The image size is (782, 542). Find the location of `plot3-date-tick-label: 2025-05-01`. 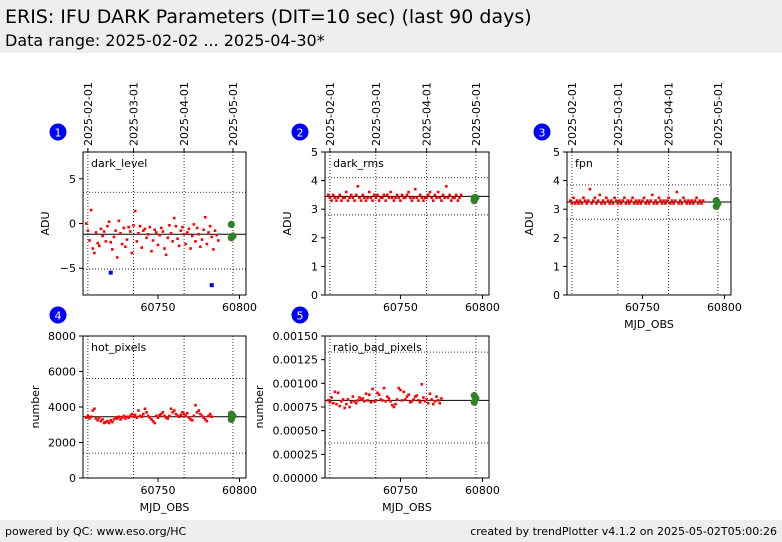

plot3-date-tick-label: 2025-05-01 is located at coordinates (718, 114).